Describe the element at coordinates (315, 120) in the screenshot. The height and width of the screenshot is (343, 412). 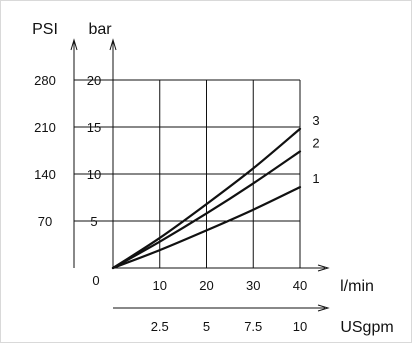
I see `series-label-3: 3` at that location.